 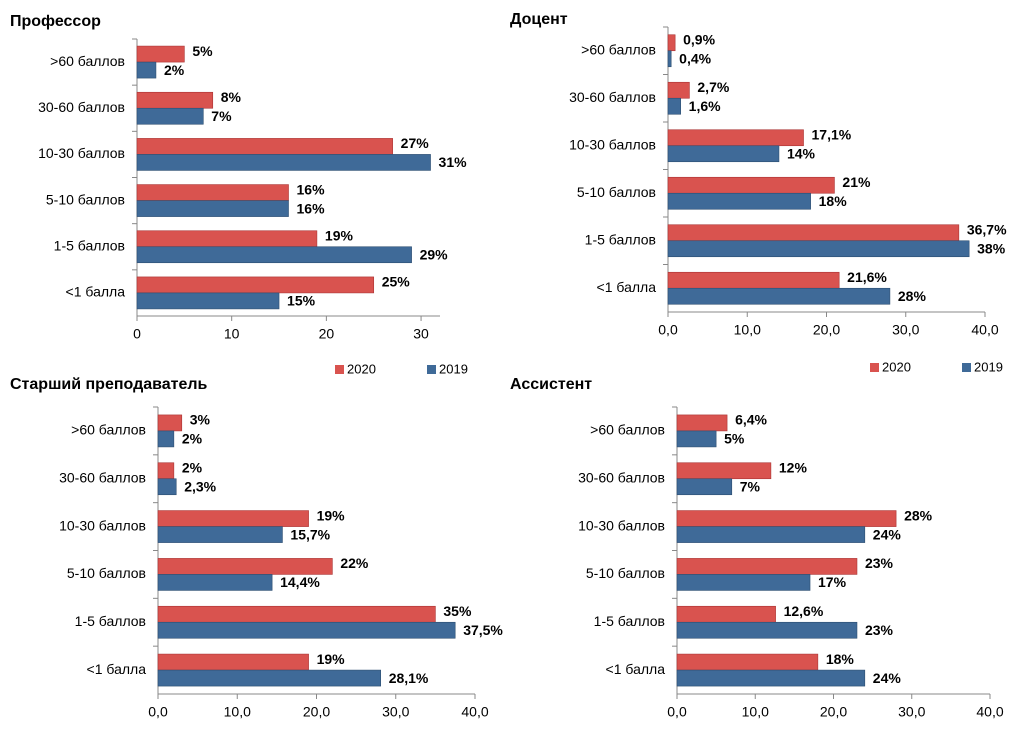 What do you see at coordinates (421, 334) in the screenshot?
I see `x-tick-label: 30` at bounding box center [421, 334].